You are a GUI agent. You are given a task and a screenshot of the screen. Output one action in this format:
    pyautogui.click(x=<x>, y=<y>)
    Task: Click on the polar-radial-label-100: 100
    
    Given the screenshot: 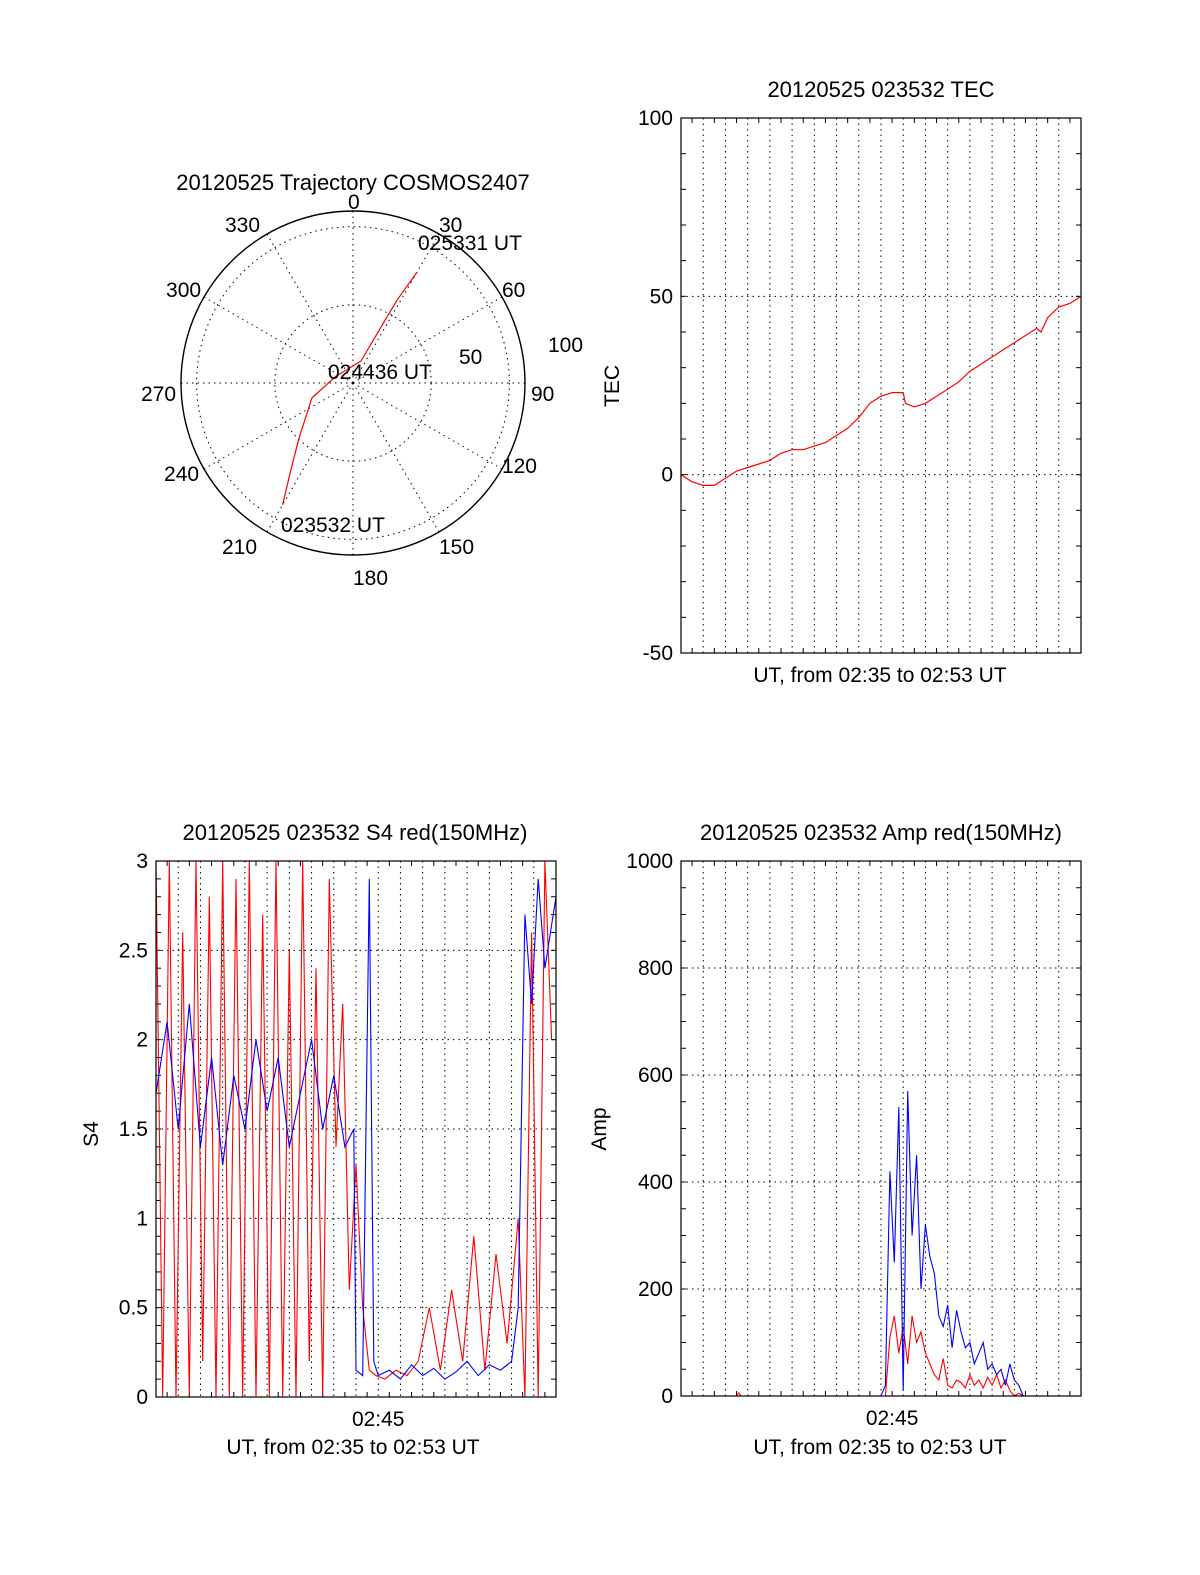 What is the action you would take?
    pyautogui.click(x=565, y=345)
    